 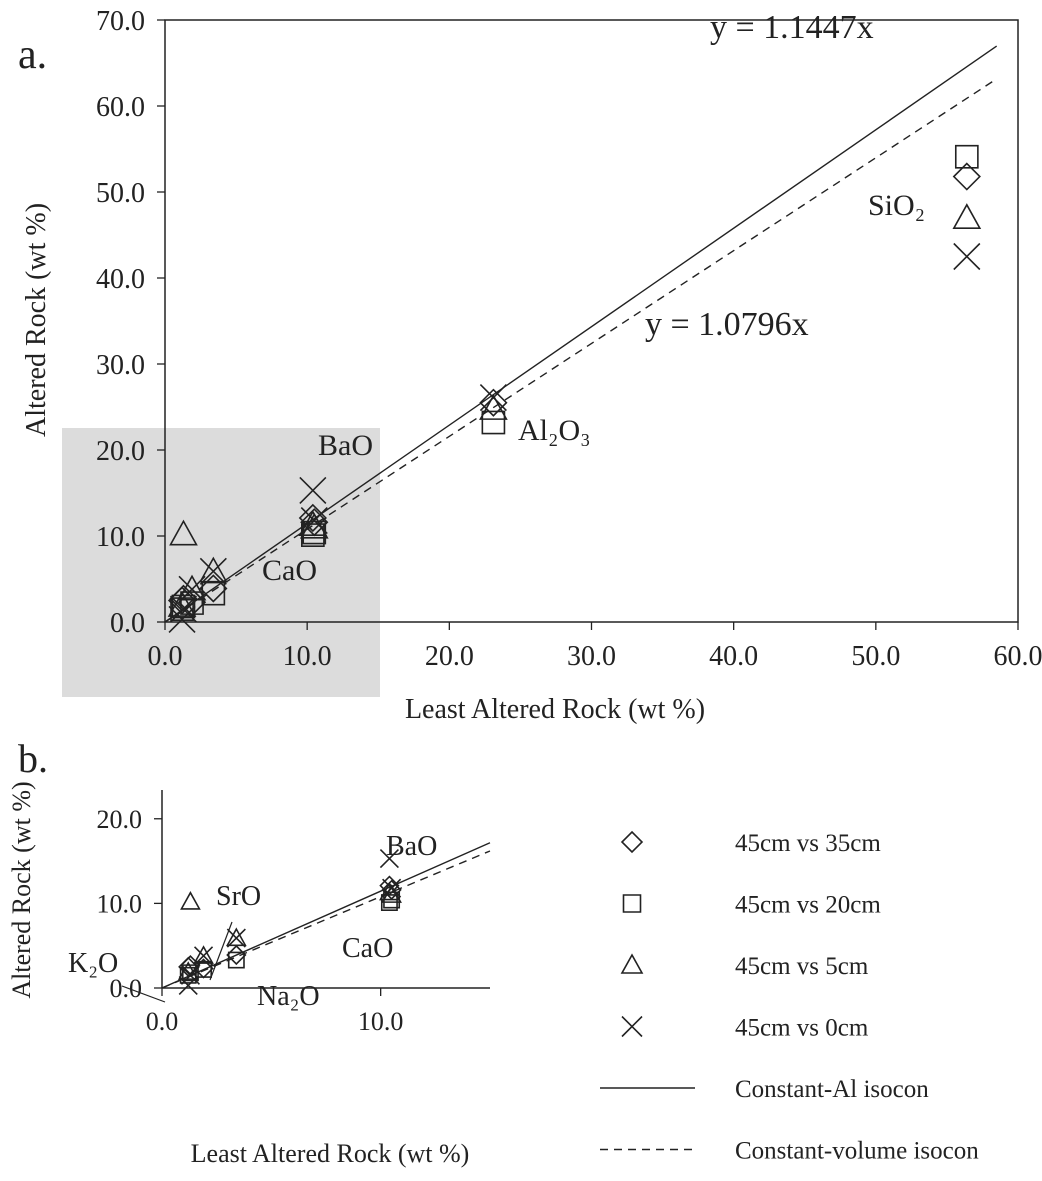 What do you see at coordinates (808, 843) in the screenshot?
I see `legend-label: 45cm vs 35cm` at bounding box center [808, 843].